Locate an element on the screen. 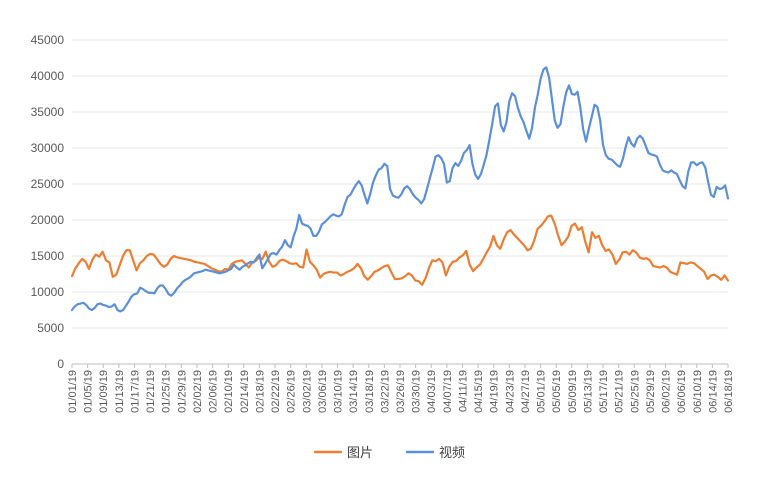  x-tick-label: 04/27/19 is located at coordinates (526, 391).